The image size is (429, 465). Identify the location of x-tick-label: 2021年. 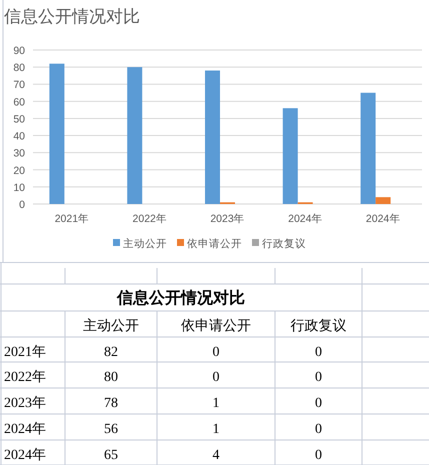
(72, 219).